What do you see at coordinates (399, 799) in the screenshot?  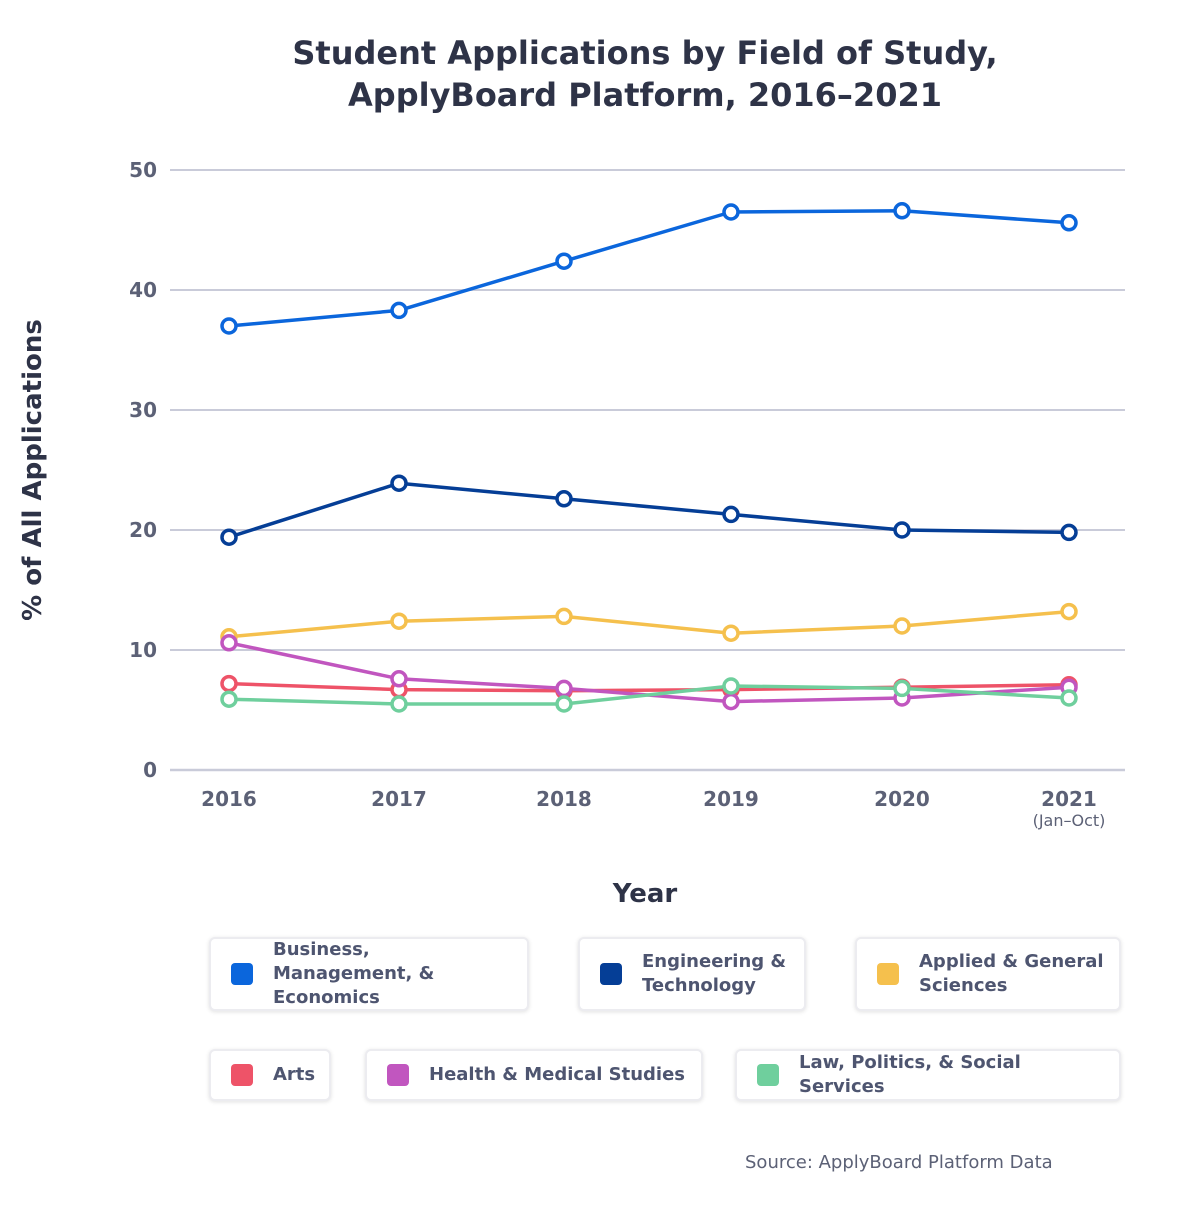 I see `x-tick-label: 2017` at bounding box center [399, 799].